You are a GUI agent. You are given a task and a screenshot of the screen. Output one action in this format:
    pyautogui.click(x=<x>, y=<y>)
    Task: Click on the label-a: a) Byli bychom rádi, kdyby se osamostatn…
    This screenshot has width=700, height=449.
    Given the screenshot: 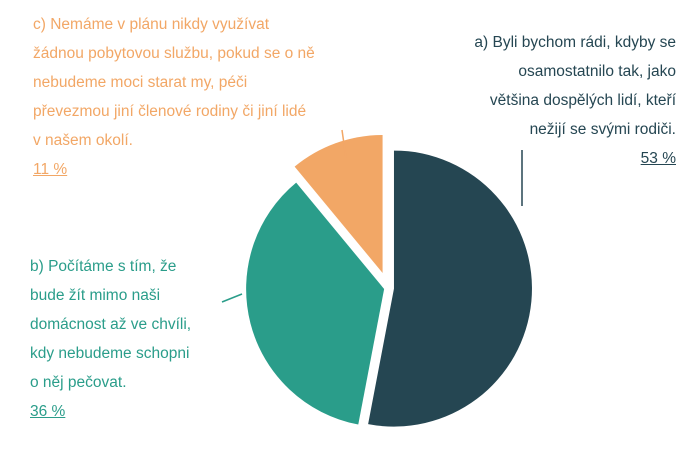 What is the action you would take?
    pyautogui.click(x=575, y=100)
    